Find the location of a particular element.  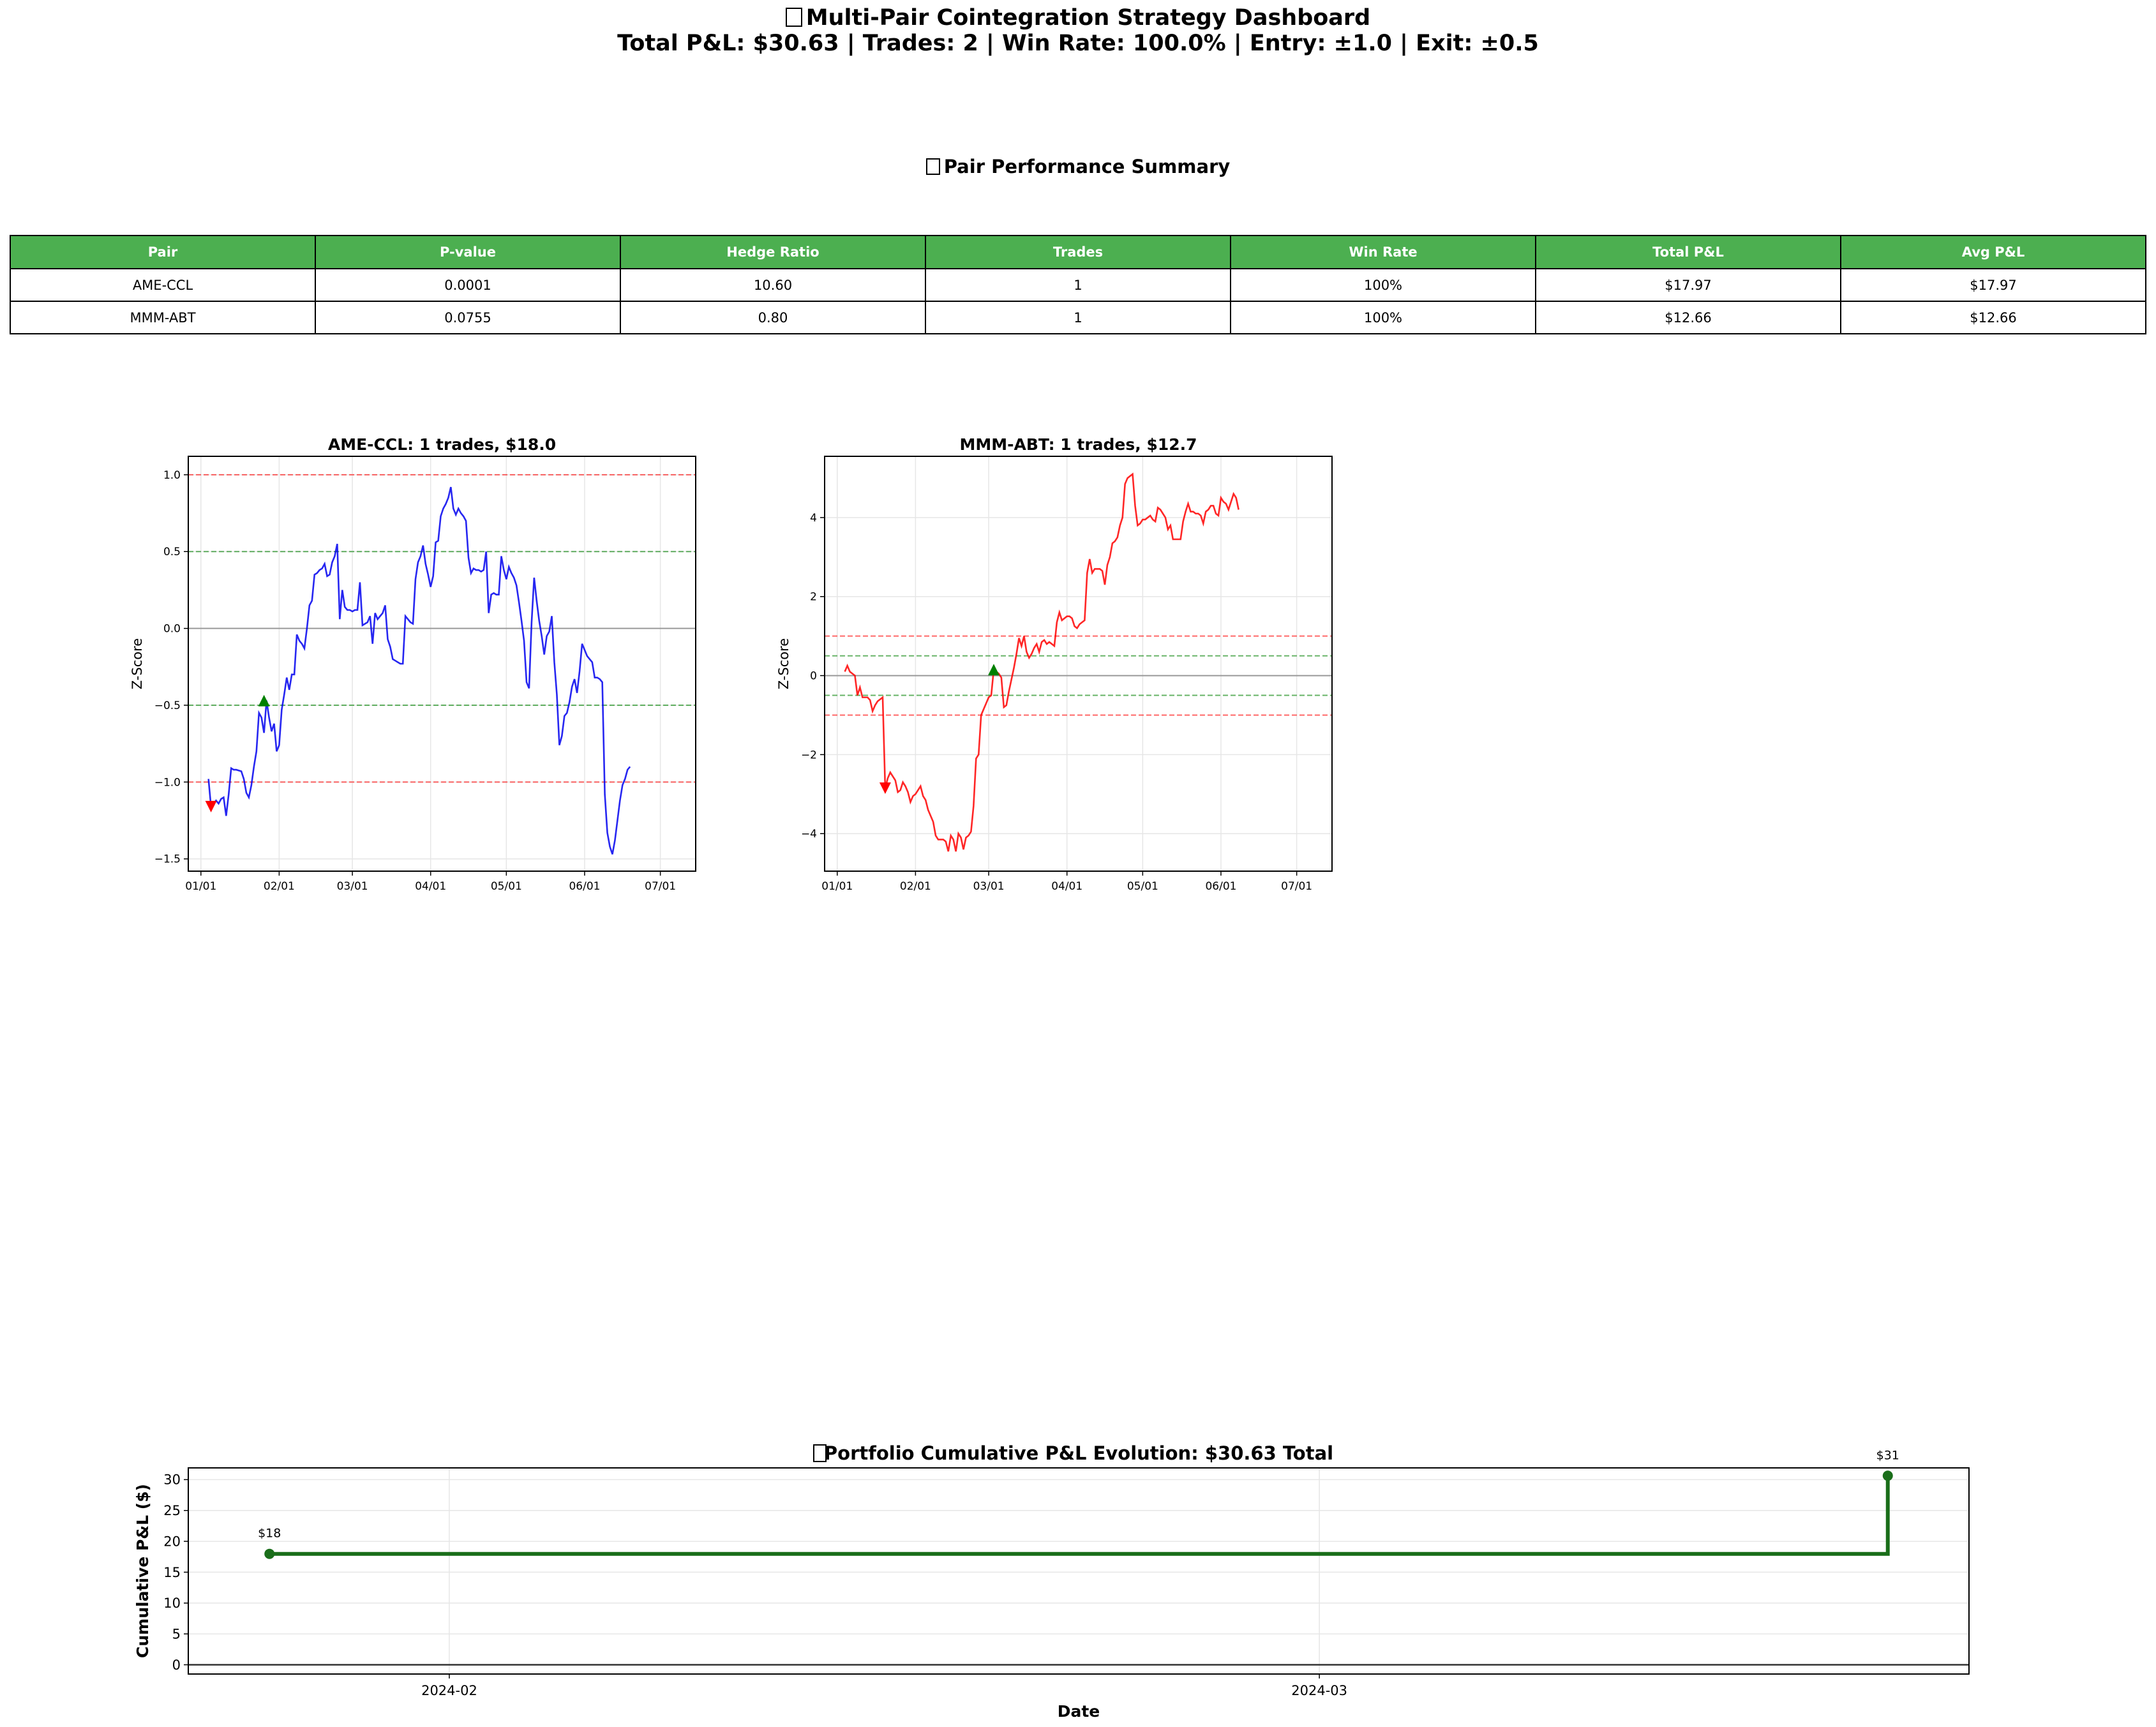

y-tick-label: 10 is located at coordinates (172, 1603).